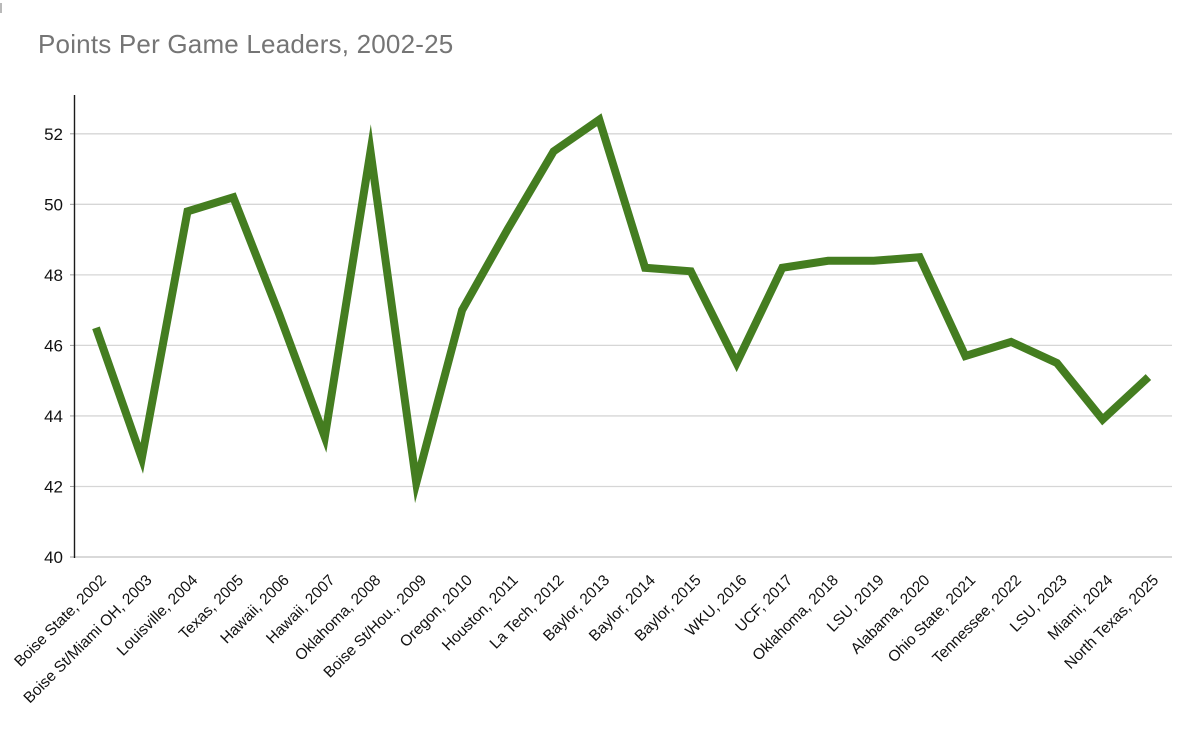  What do you see at coordinates (53, 416) in the screenshot?
I see `y-tick-label: 44` at bounding box center [53, 416].